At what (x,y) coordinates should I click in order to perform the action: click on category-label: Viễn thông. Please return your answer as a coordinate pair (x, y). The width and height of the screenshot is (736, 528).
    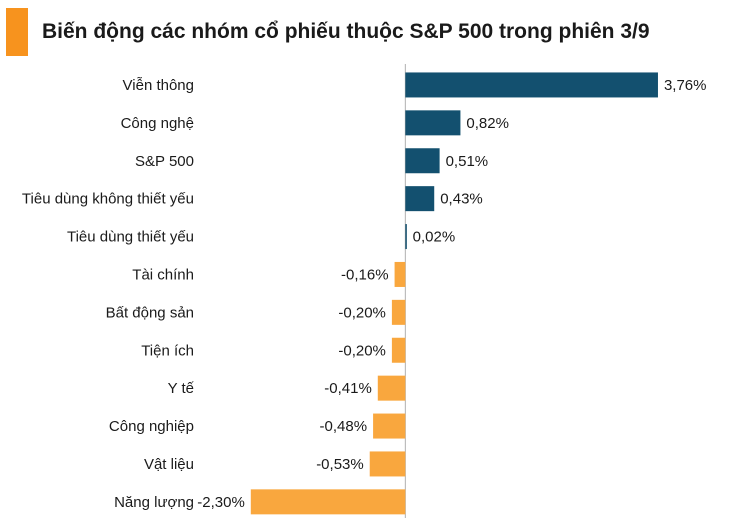
    Looking at the image, I should click on (158, 85).